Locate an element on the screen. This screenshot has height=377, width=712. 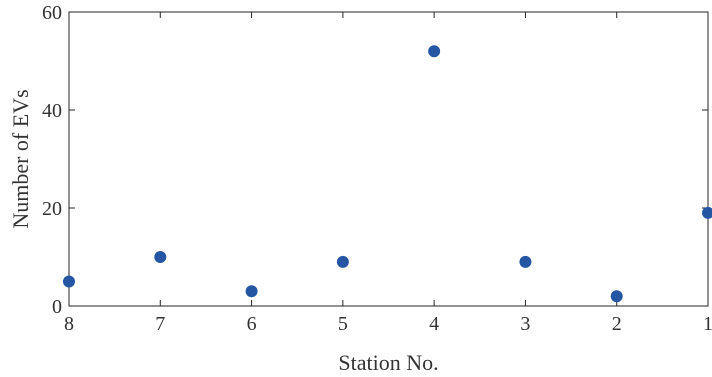
y-tick-label: 60 is located at coordinates (52, 13).